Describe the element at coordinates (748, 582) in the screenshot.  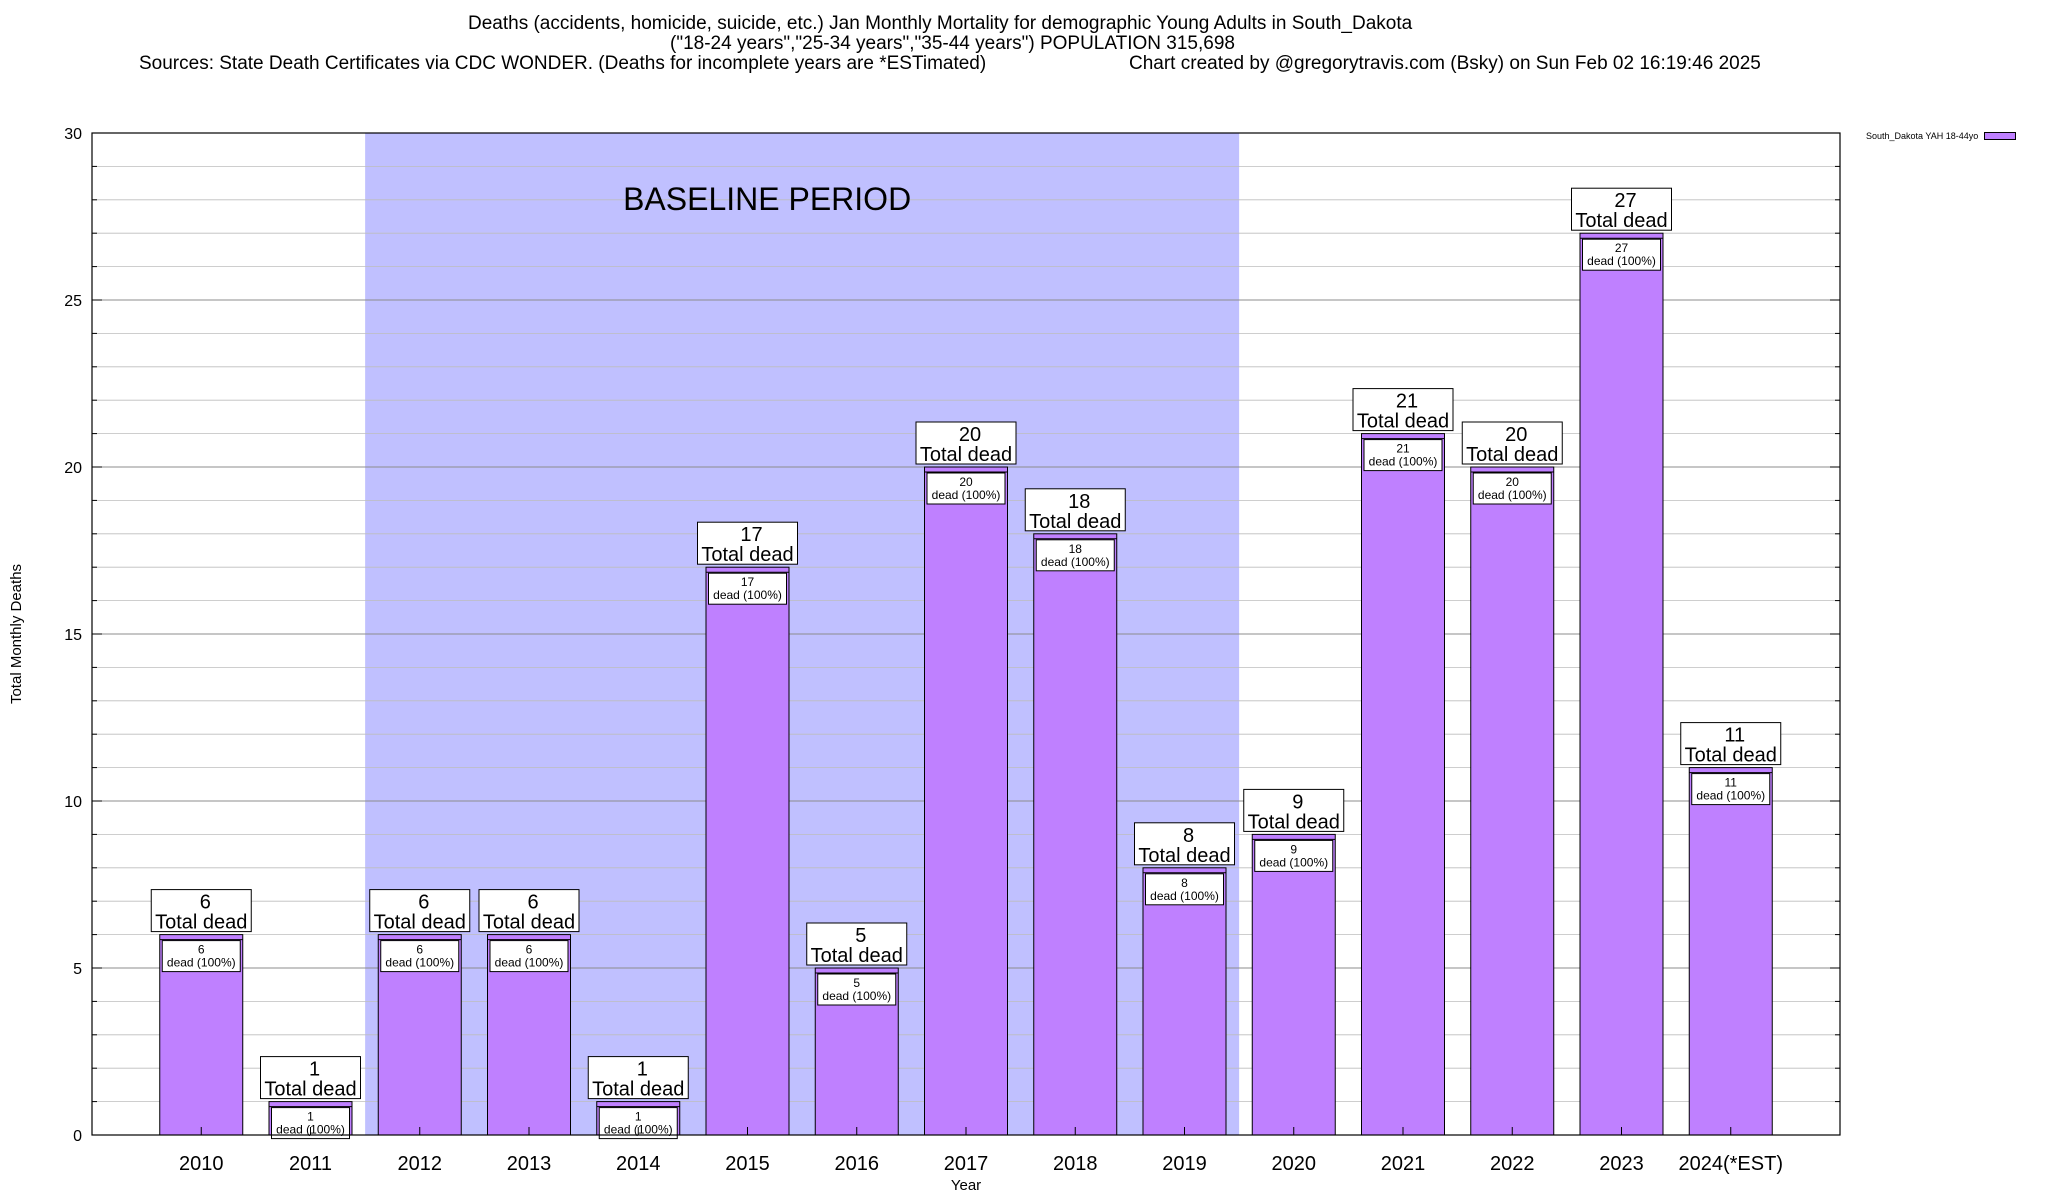
I see `inner-value-label: 17` at that location.